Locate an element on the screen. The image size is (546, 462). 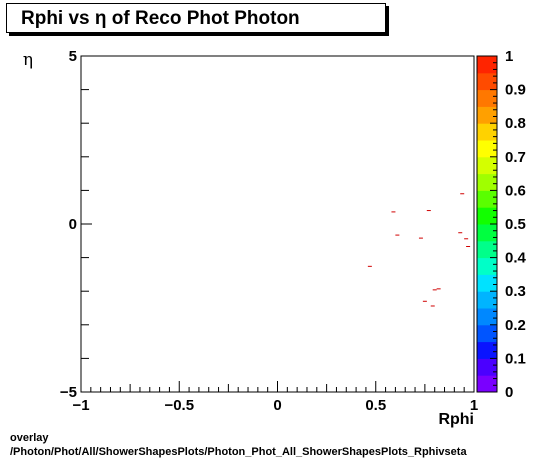
data-points is located at coordinates (419, 250).